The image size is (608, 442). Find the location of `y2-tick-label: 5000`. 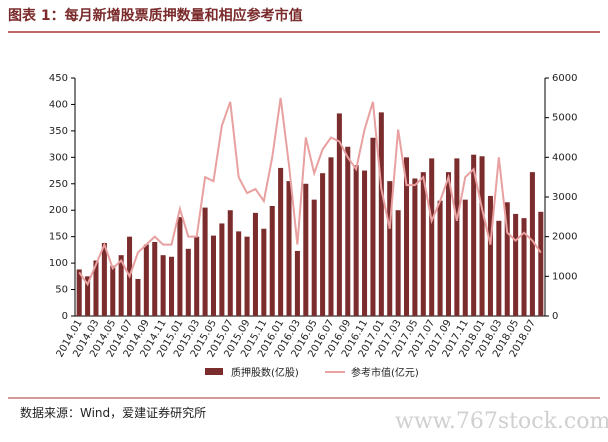

y2-tick-label: 5000 is located at coordinates (564, 118).